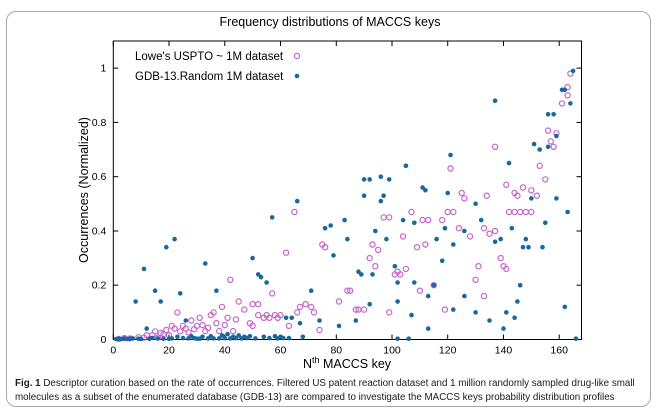 Image resolution: width=660 pixels, height=419 pixels. Describe the element at coordinates (297, 56) in the screenshot. I see `legend-marker-uspto-icon` at that location.